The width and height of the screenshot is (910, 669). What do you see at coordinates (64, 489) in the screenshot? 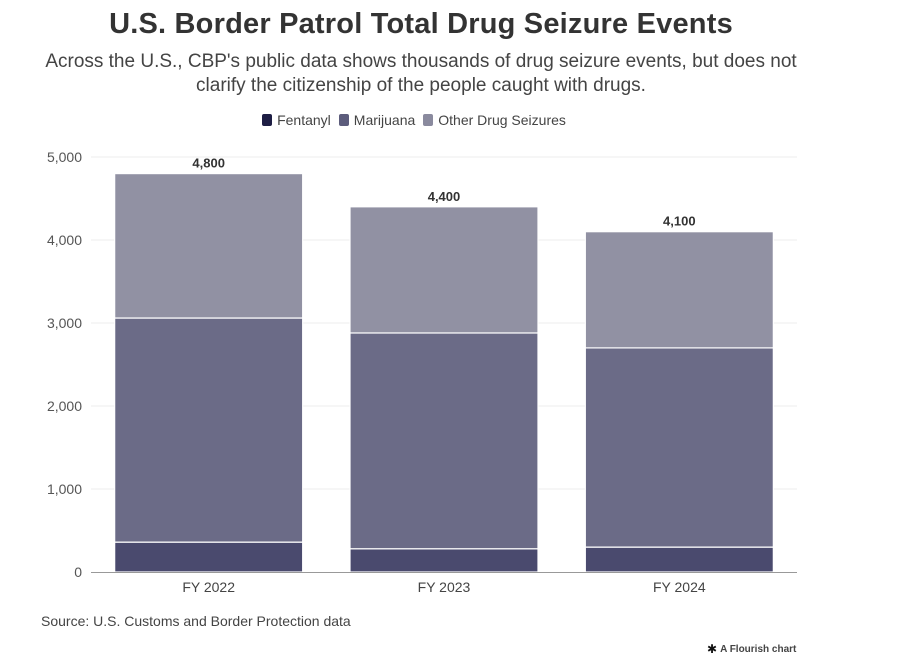
I see `y-tick-label: 1,000` at bounding box center [64, 489].